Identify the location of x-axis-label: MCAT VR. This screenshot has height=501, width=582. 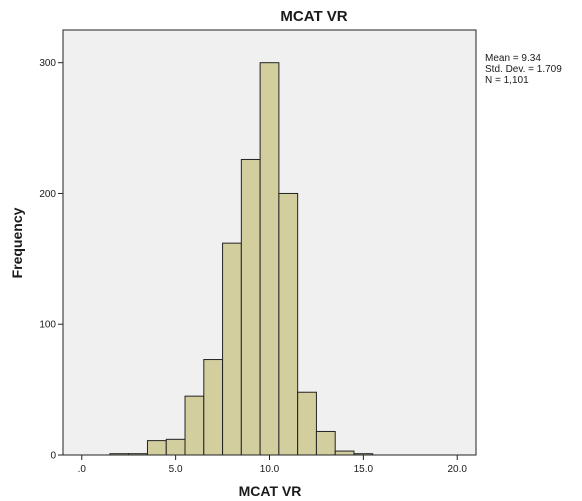
(270, 491).